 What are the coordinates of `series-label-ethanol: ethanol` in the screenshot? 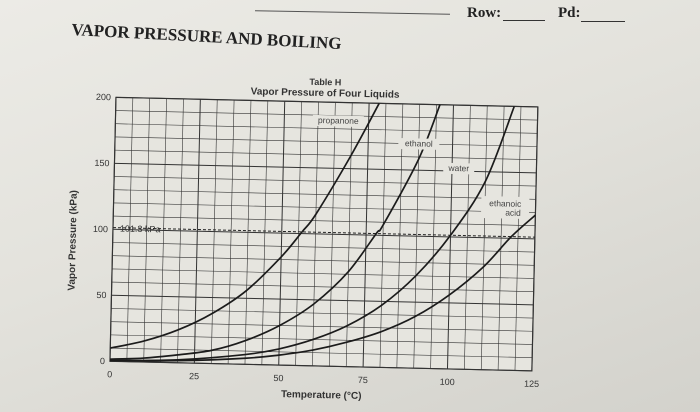 It's located at (419, 143).